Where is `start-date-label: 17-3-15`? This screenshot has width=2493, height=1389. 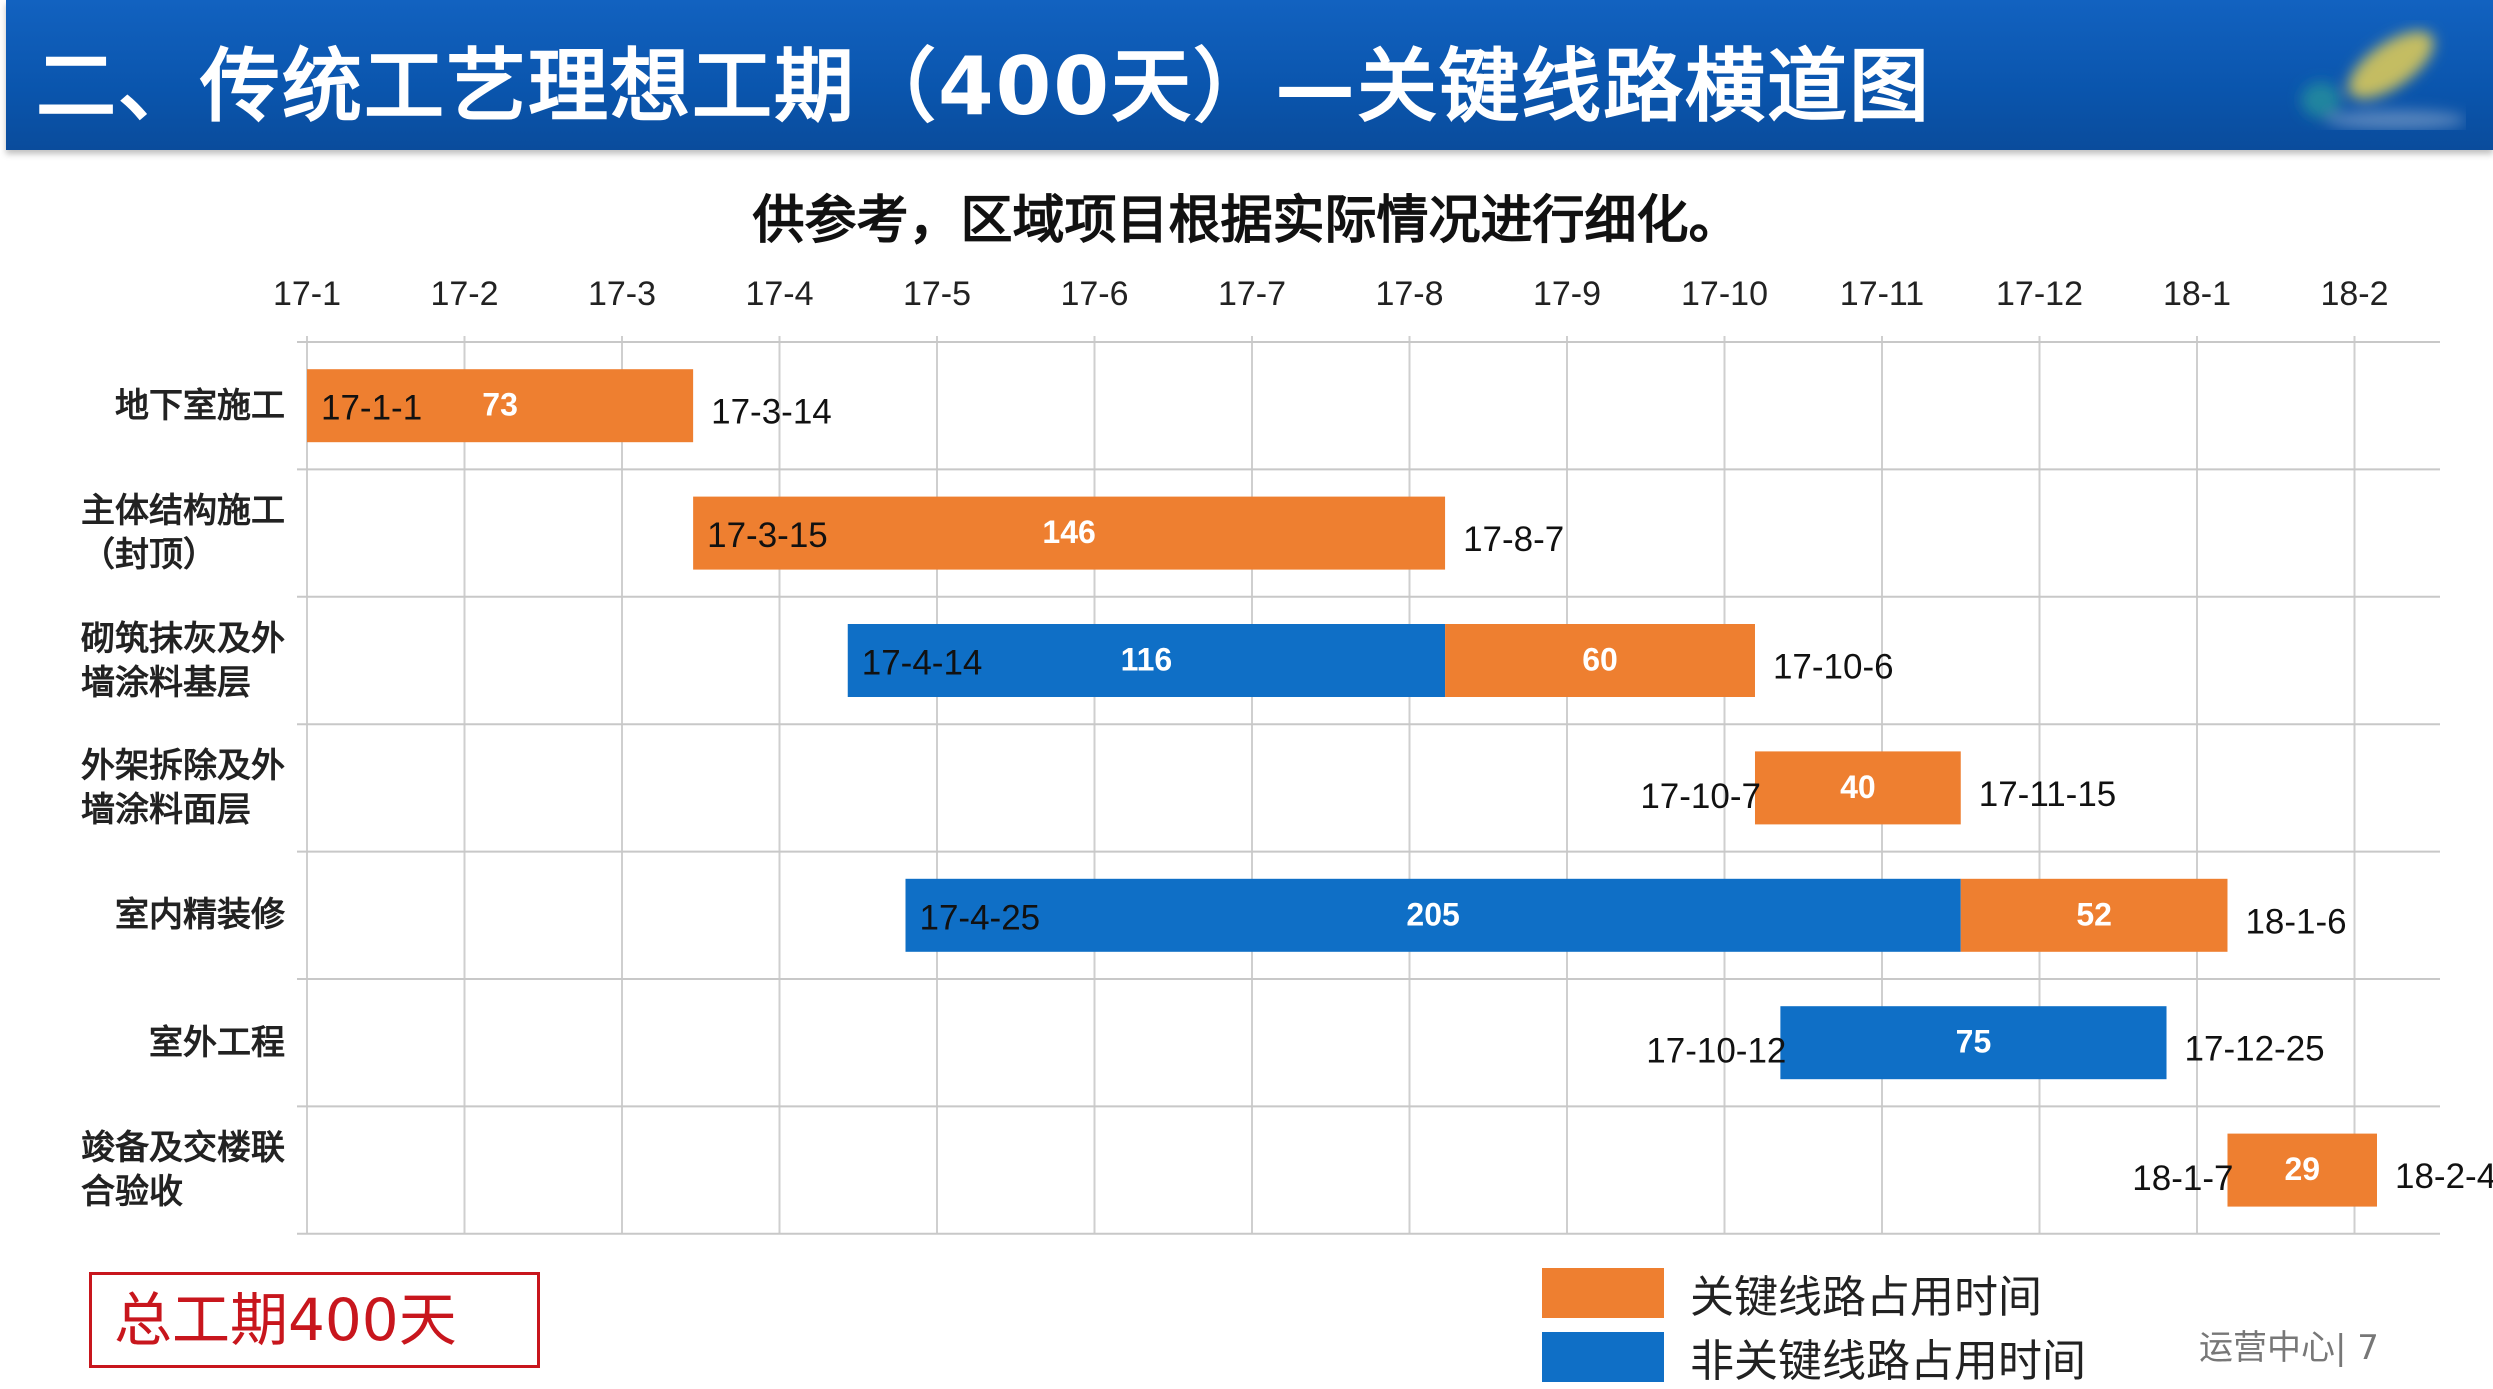 start-date-label: 17-3-15 is located at coordinates (767, 535).